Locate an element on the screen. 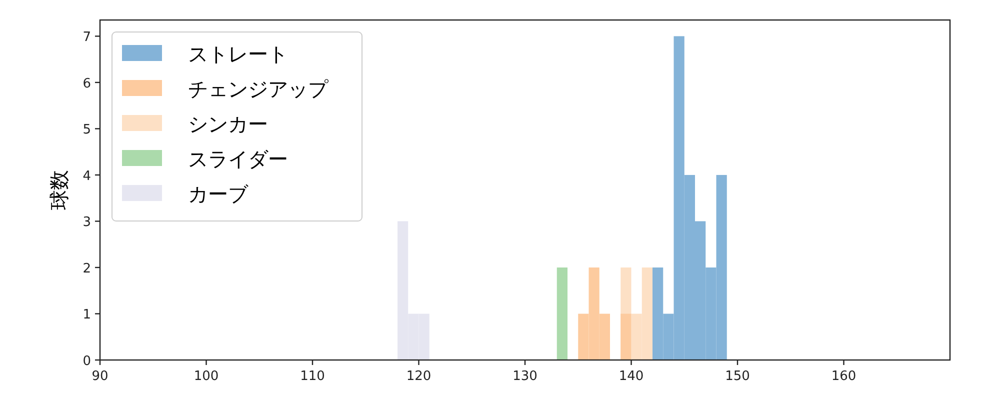 This screenshot has height=400, width=1000. y-tick-label: 4 is located at coordinates (86, 176).